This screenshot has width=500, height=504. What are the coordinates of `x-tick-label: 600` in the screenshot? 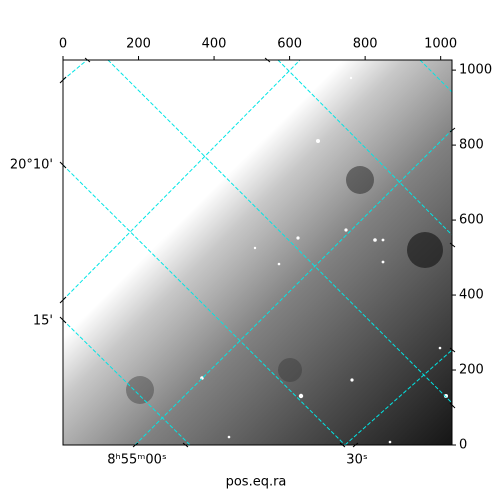 It's located at (289, 44).